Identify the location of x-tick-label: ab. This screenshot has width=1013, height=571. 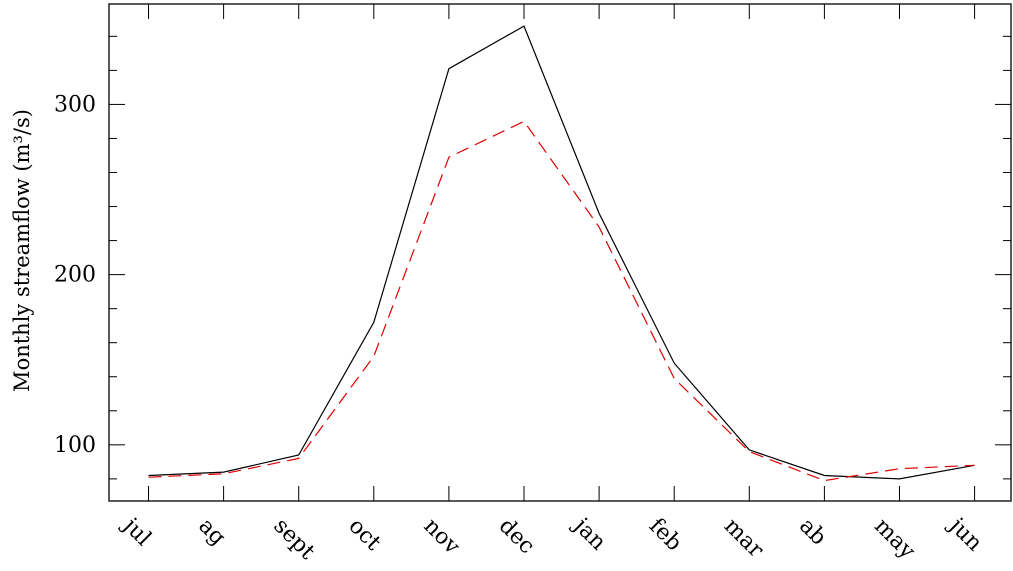
(812, 532).